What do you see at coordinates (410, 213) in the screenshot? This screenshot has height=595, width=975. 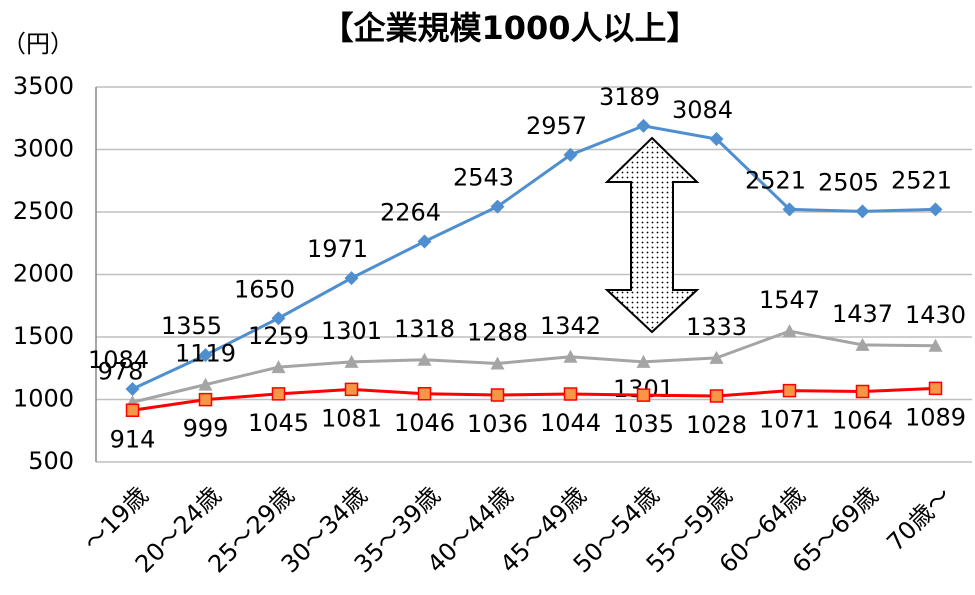 I see `data-label: 2264` at bounding box center [410, 213].